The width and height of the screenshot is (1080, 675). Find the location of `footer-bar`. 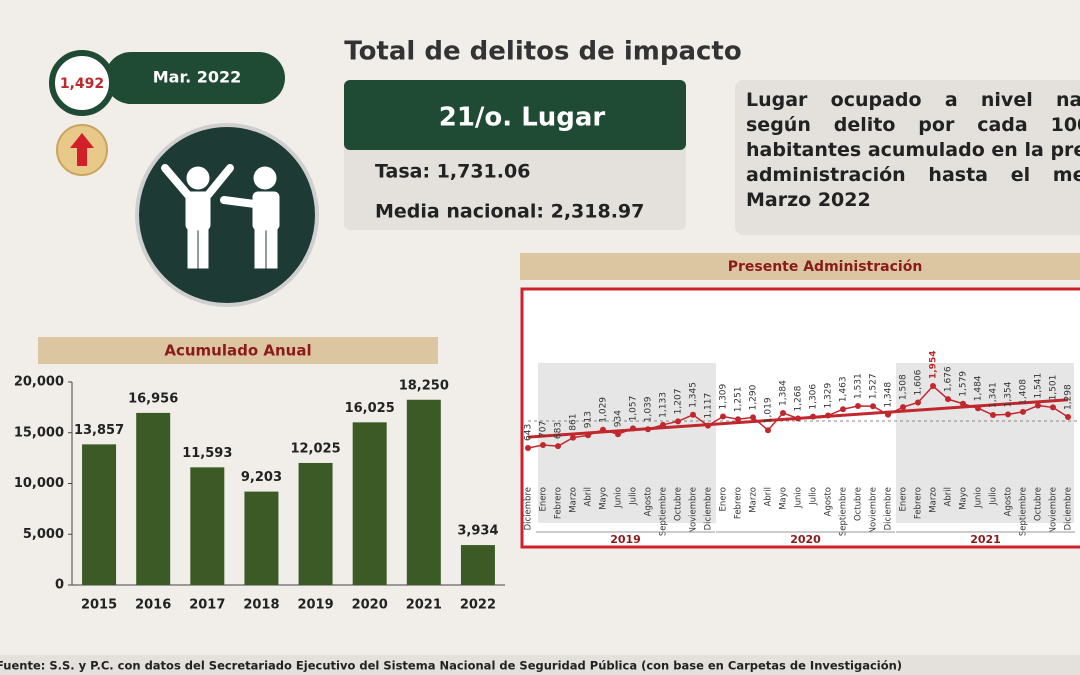

footer-bar is located at coordinates (540, 665).